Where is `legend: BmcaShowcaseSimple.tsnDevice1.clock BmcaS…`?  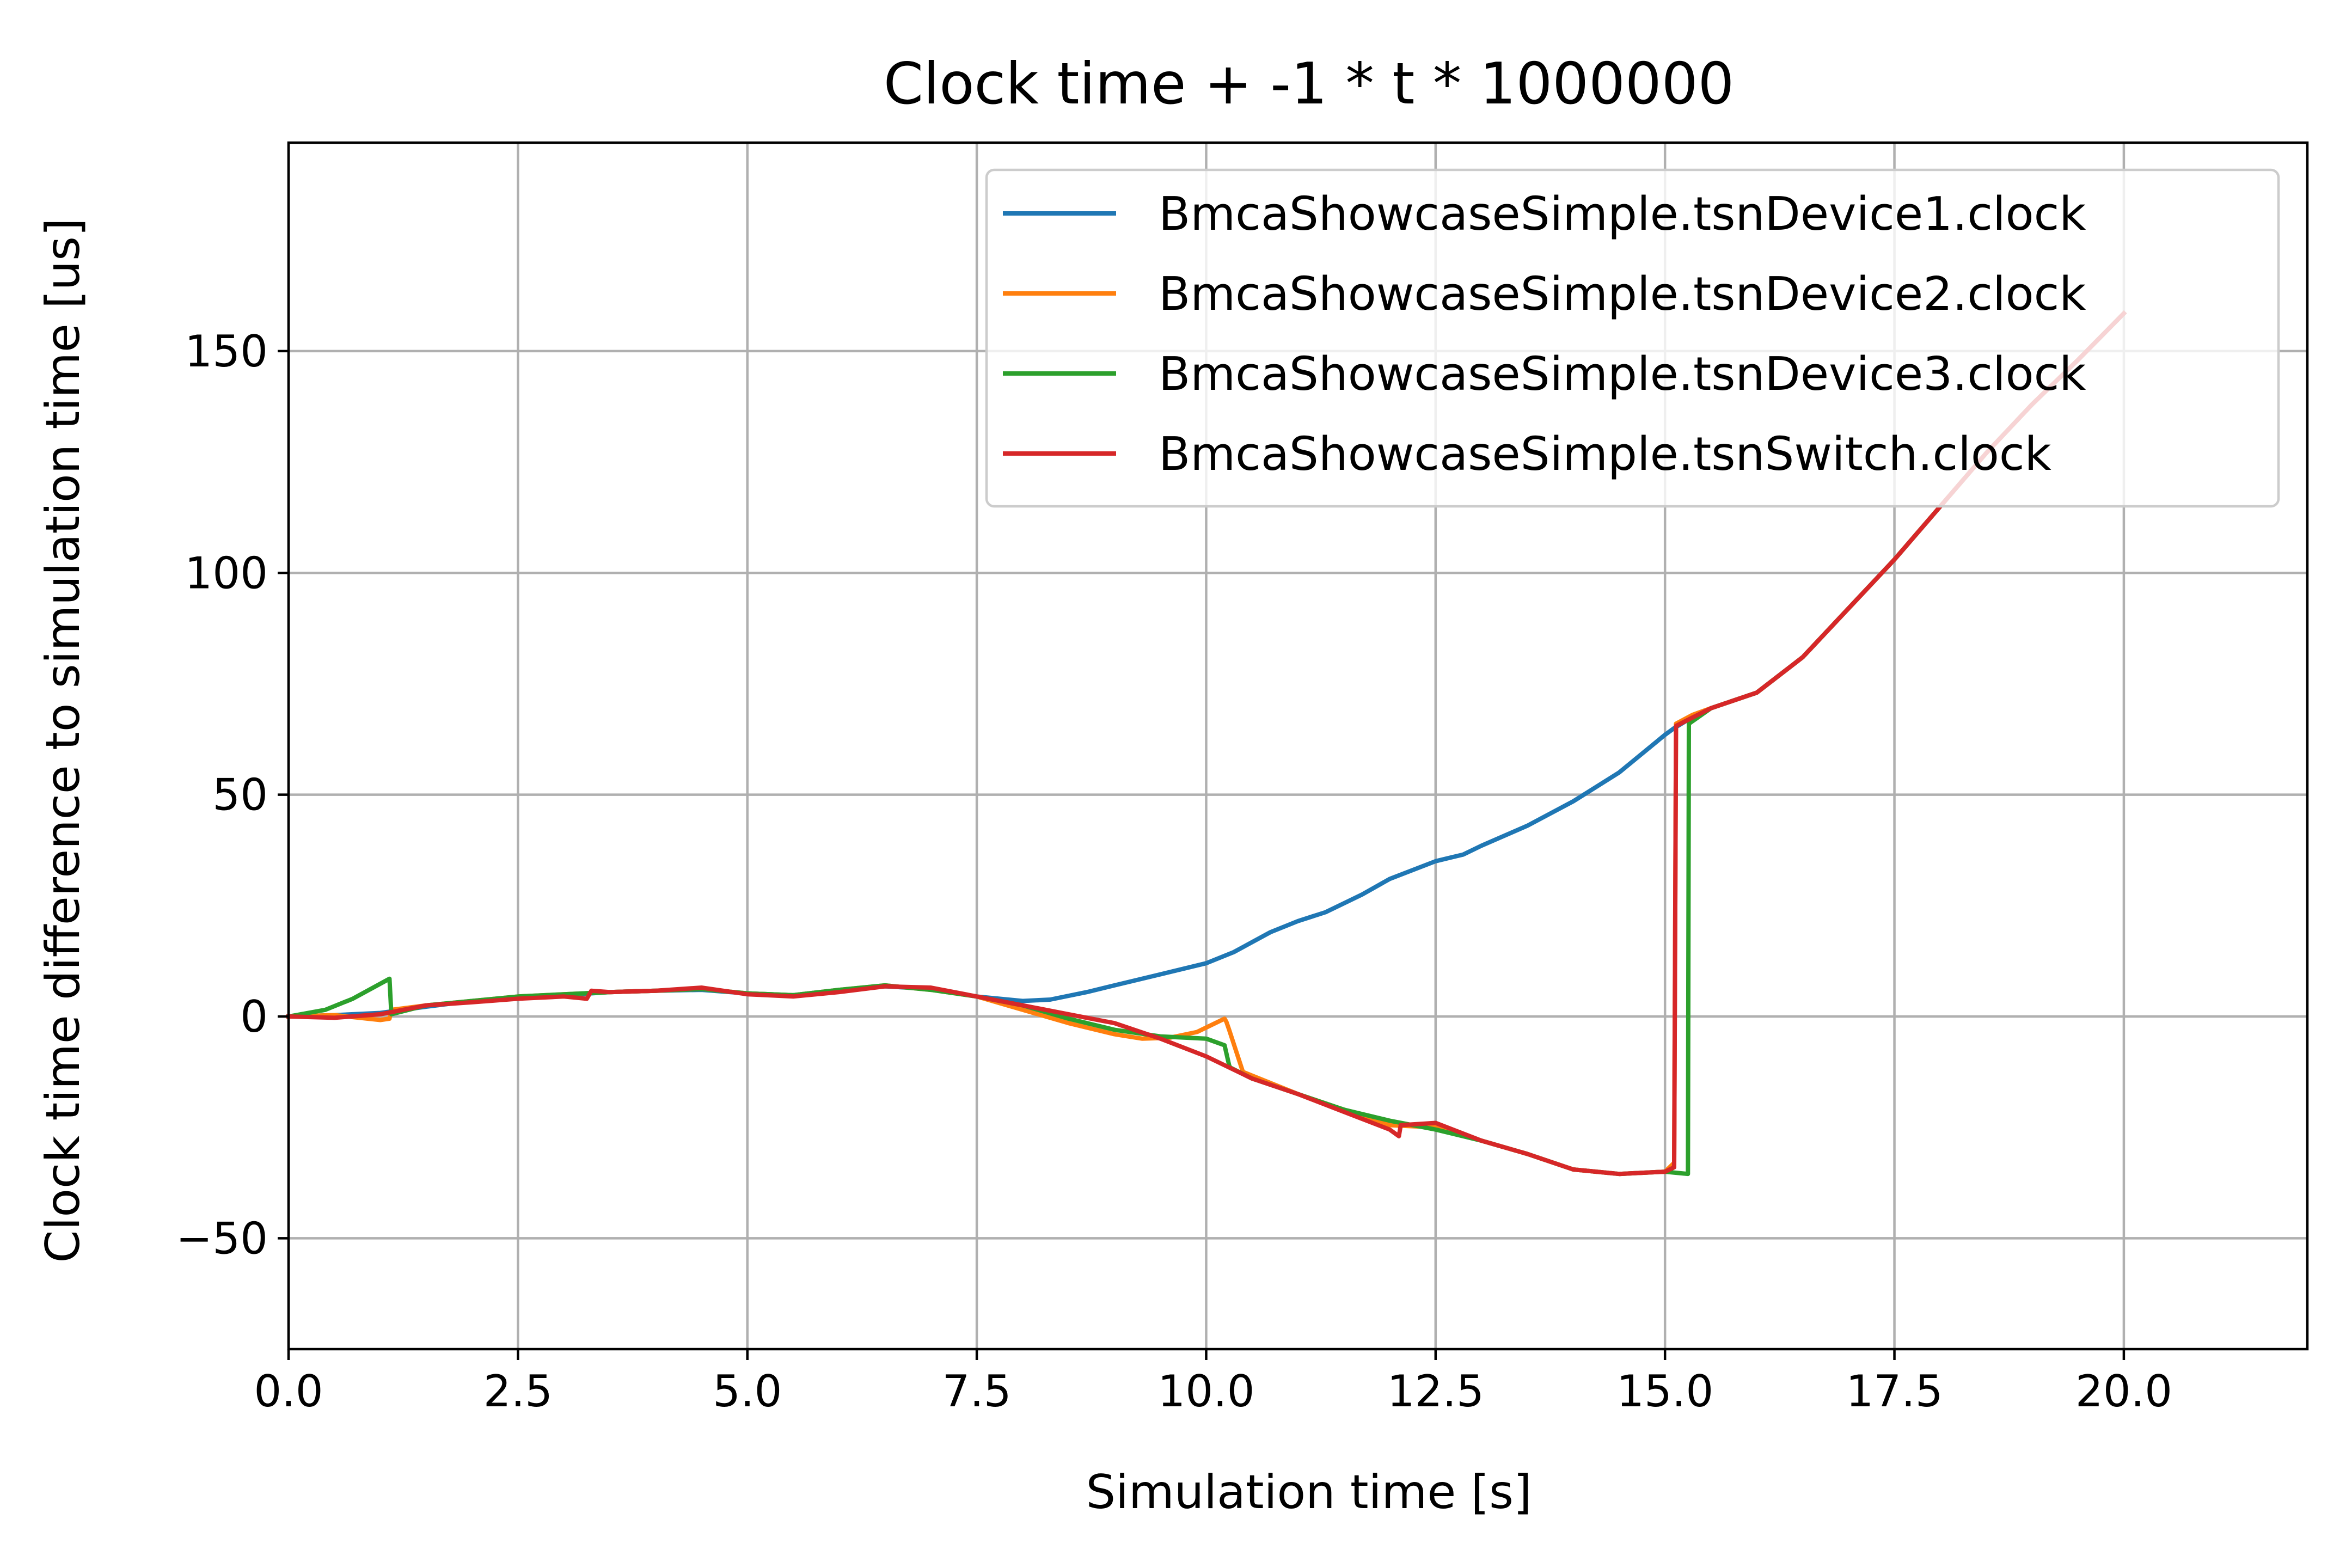 legend: BmcaShowcaseSimple.tsnDevice1.clock BmcaS… is located at coordinates (1632, 338).